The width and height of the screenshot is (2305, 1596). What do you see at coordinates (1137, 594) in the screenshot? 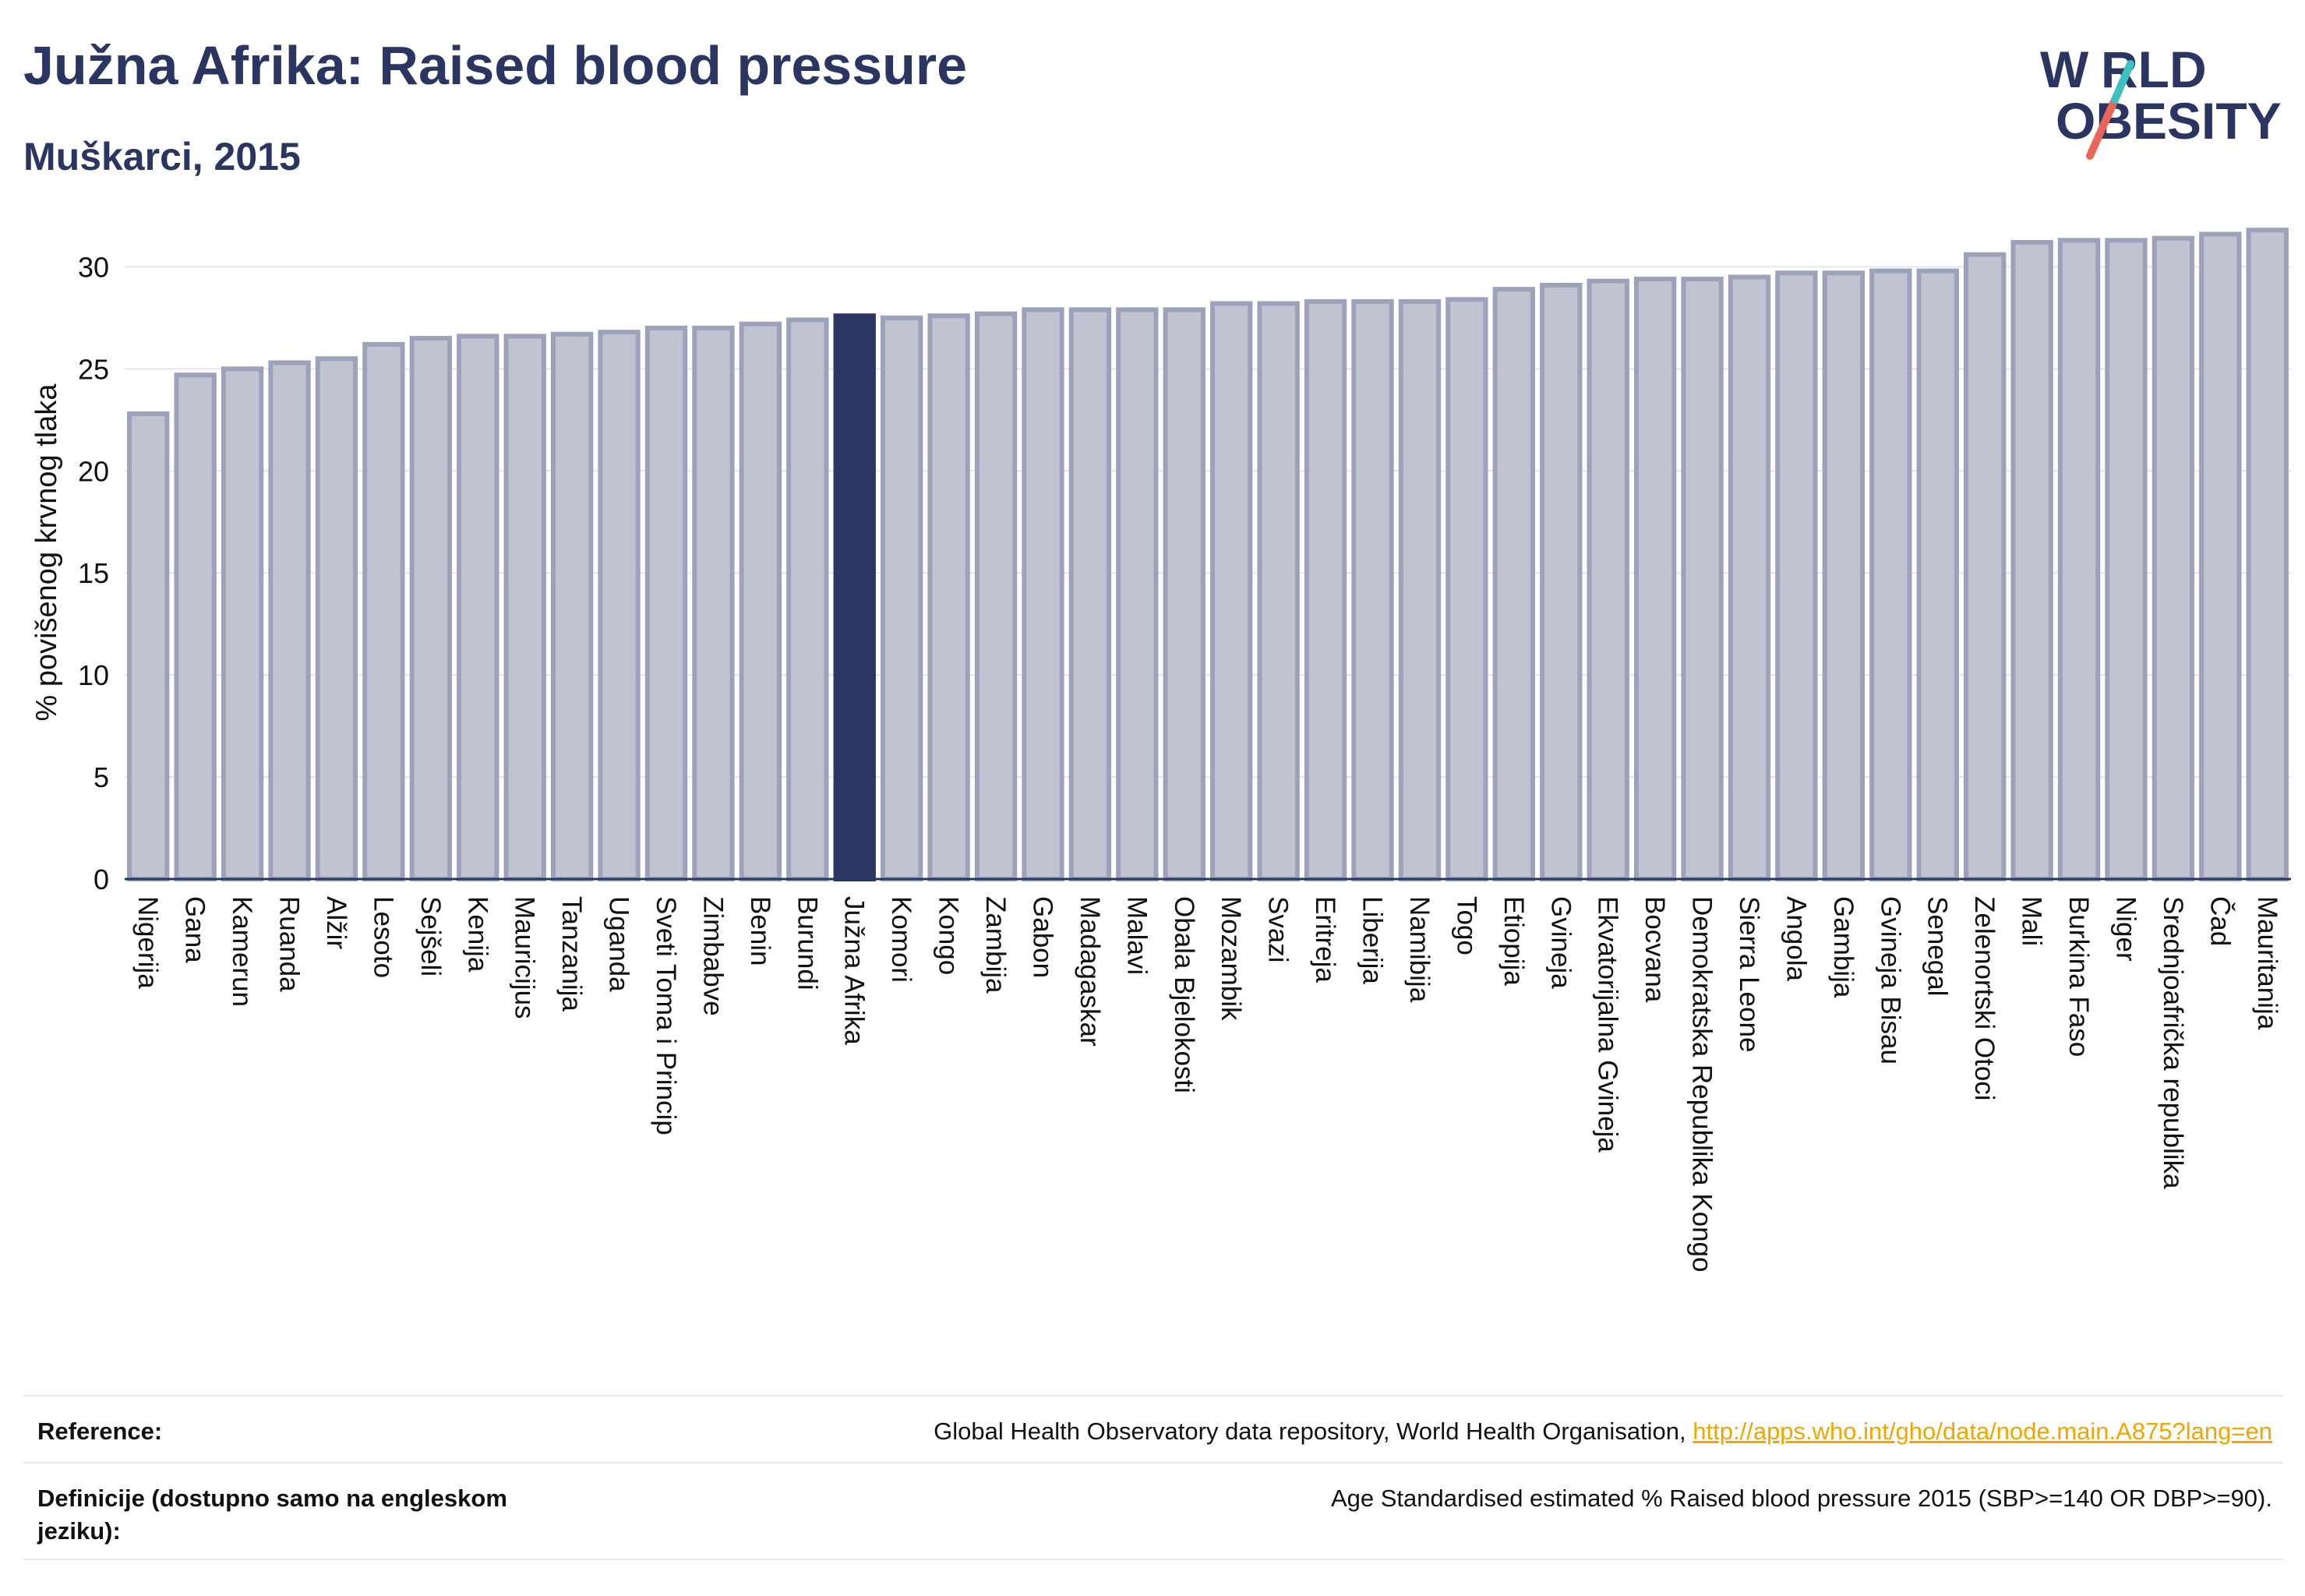
I see `bar-malavi` at bounding box center [1137, 594].